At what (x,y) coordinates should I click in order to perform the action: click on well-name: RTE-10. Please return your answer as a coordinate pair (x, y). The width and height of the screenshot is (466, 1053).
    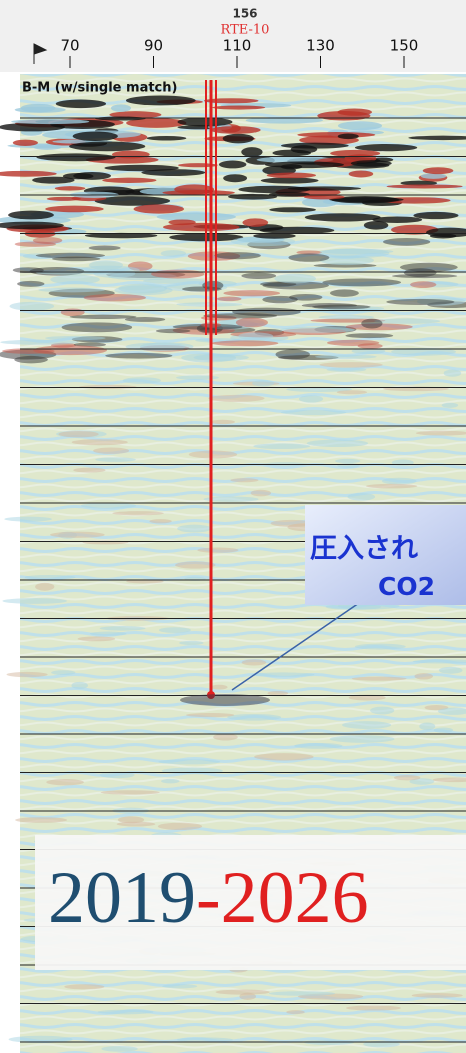
    Looking at the image, I should click on (245, 30).